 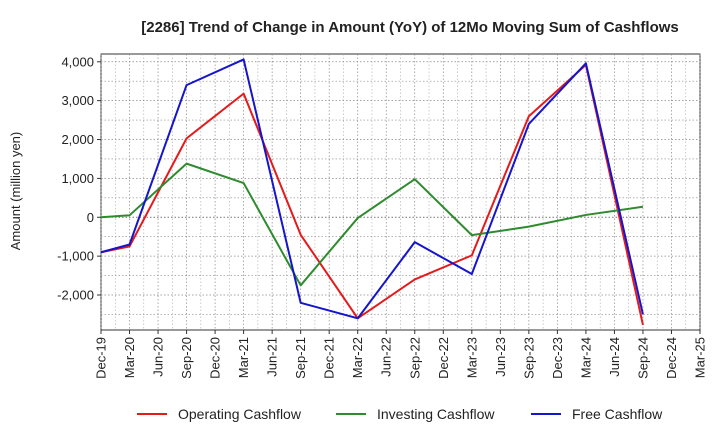 I want to click on x-tick-label: Dec-24, so click(x=671, y=358).